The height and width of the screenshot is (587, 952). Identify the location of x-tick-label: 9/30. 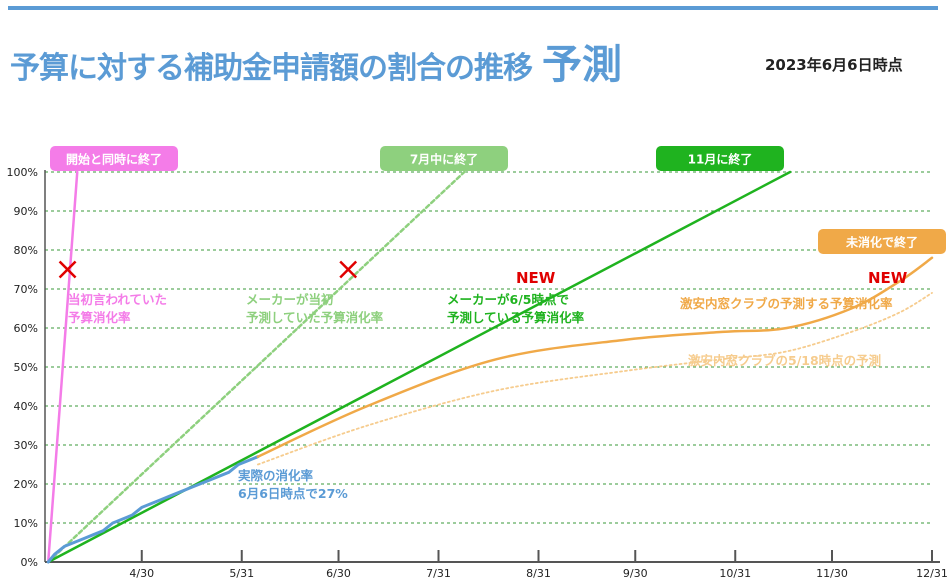
(635, 573).